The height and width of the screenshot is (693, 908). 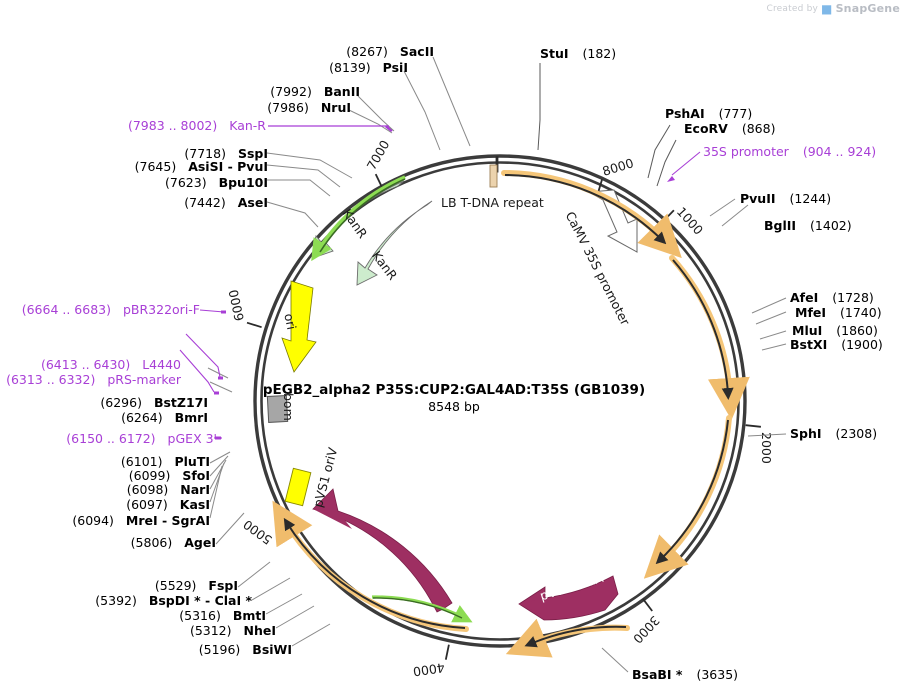 I want to click on enzyme-label-bspdi-clai: (5392) BspDI * - ClaI *, so click(x=173, y=600).